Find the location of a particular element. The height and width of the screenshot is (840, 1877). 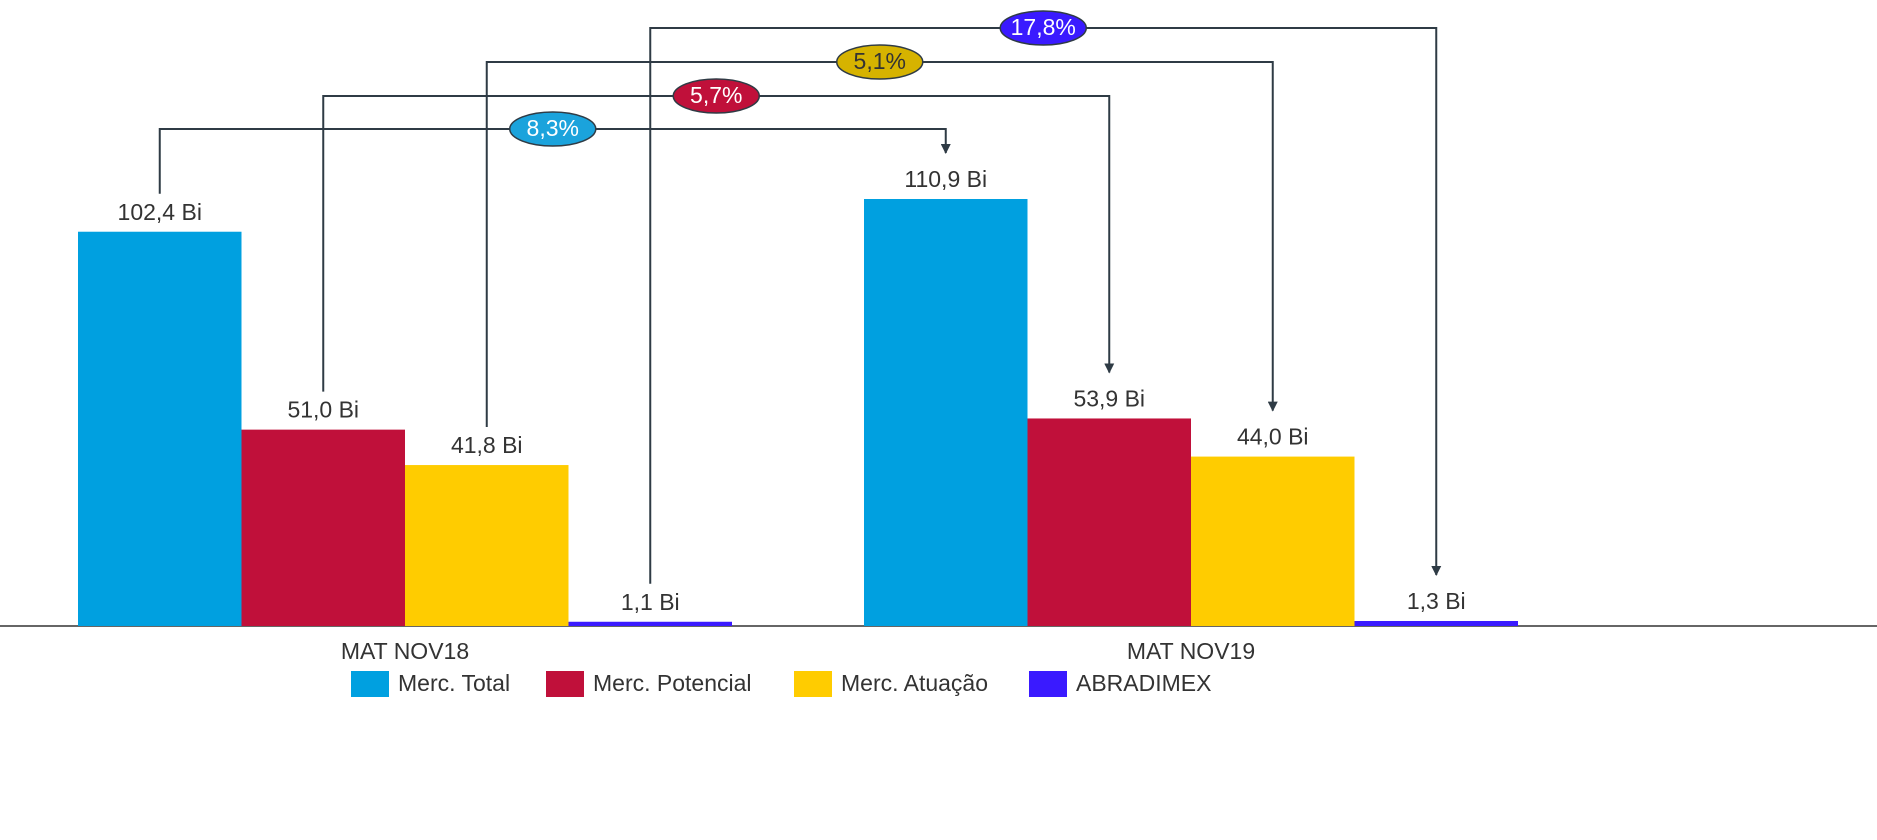

value-label: 51,0 Bi is located at coordinates (323, 410).